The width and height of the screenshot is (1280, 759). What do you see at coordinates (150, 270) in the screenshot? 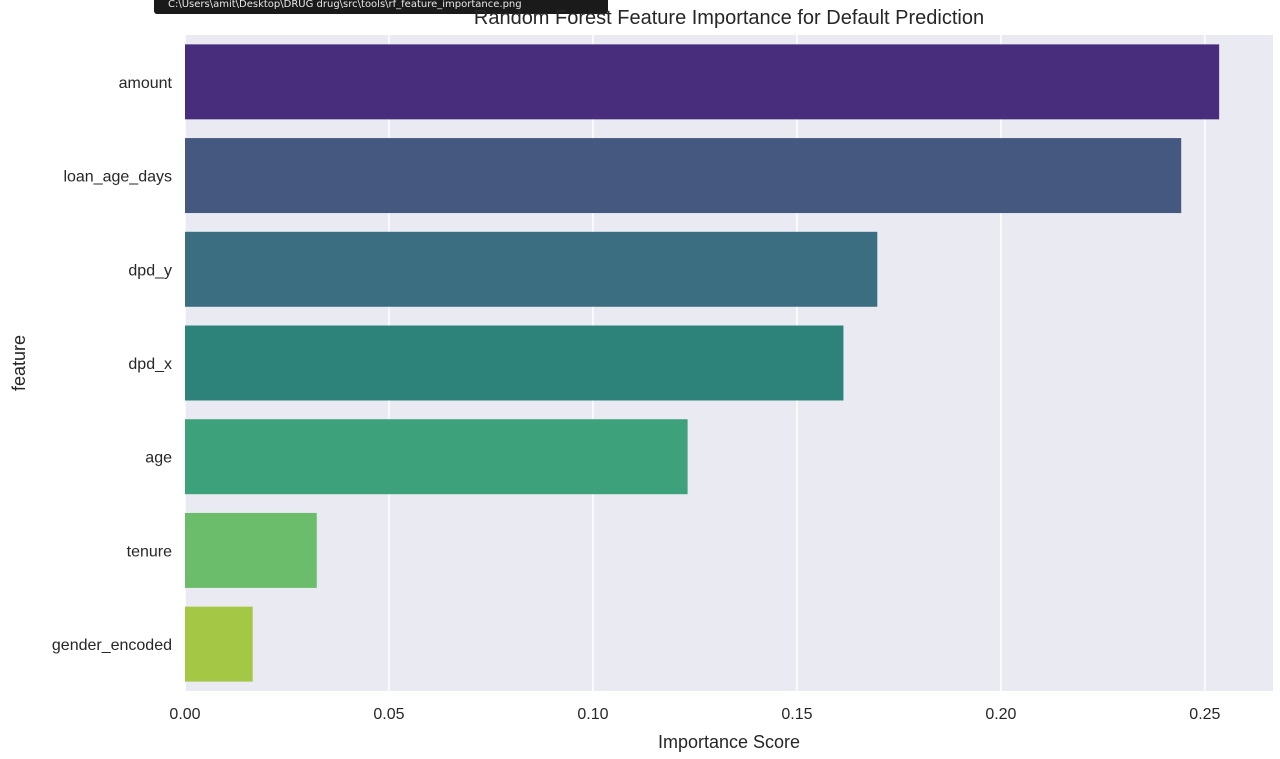
I see `y-tick-label: dpd_y` at bounding box center [150, 270].